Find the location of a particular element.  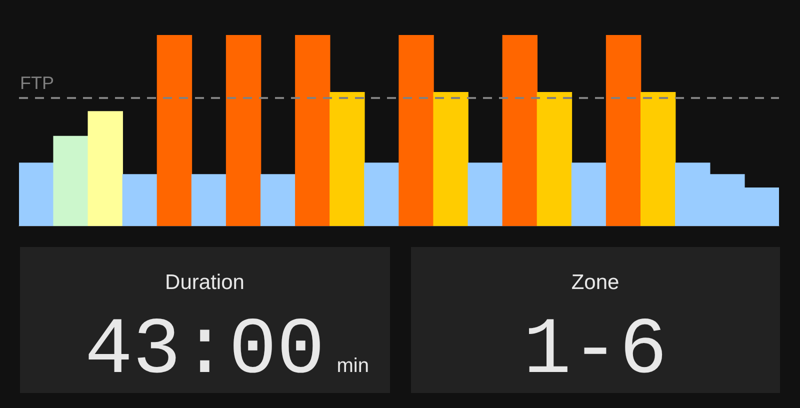

text: 43:00 is located at coordinates (204, 351).